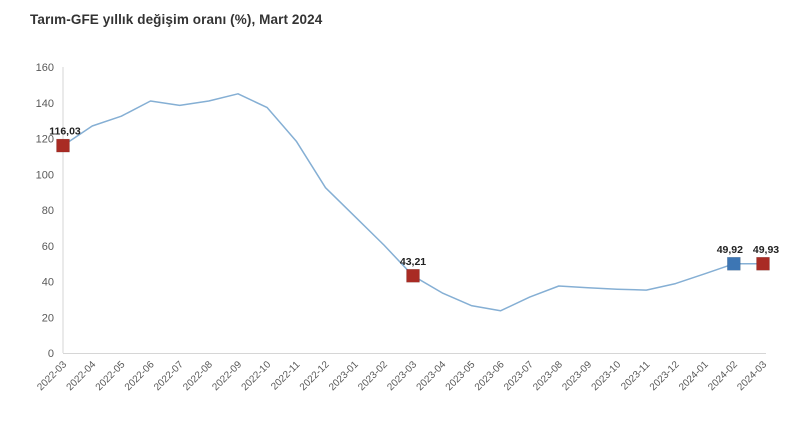 The width and height of the screenshot is (800, 444). Describe the element at coordinates (65, 132) in the screenshot. I see `data-point-label: 116,03` at that location.